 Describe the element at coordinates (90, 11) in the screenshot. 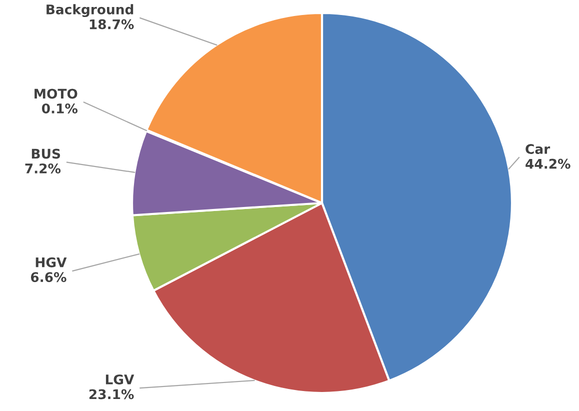

I see `slice-label: Background` at that location.